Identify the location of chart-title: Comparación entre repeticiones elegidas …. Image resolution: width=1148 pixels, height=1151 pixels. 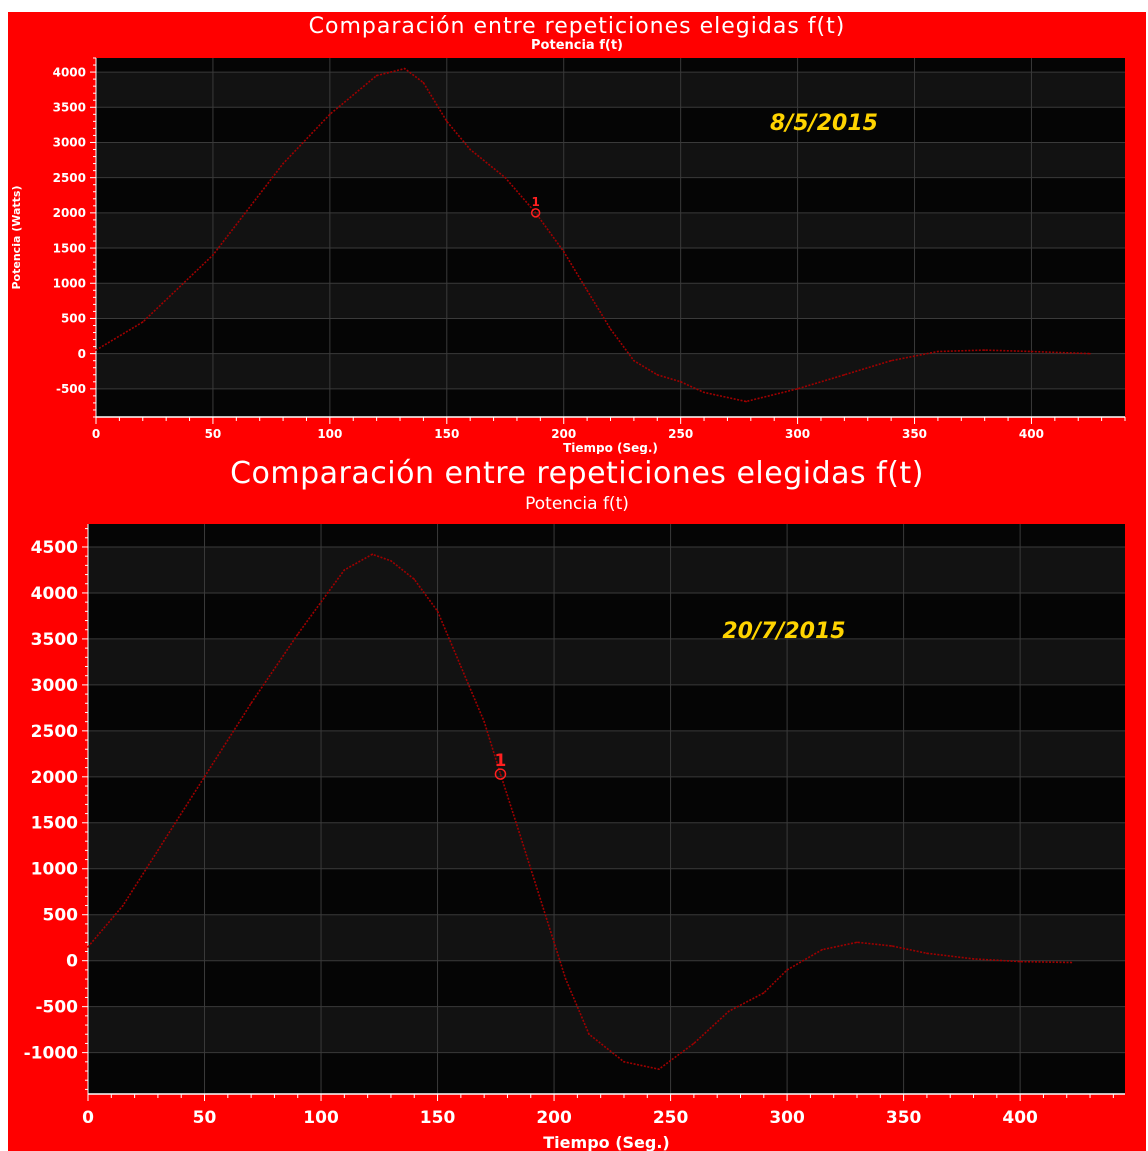
(577, 473).